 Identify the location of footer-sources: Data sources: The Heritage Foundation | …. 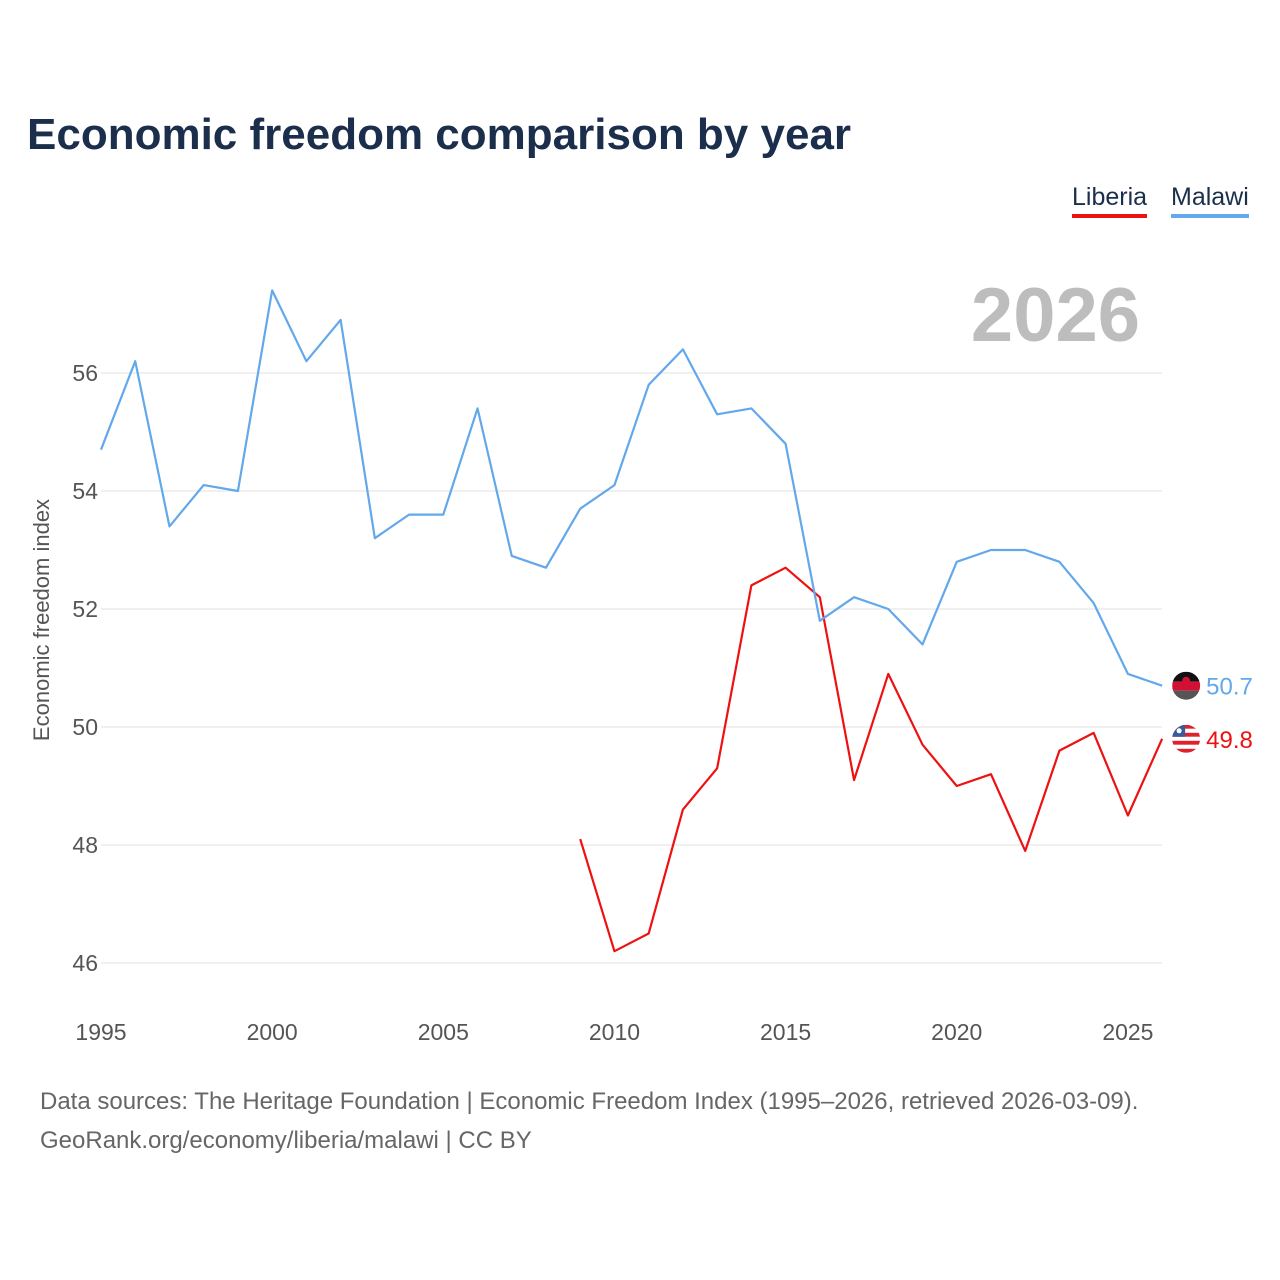
(589, 1101).